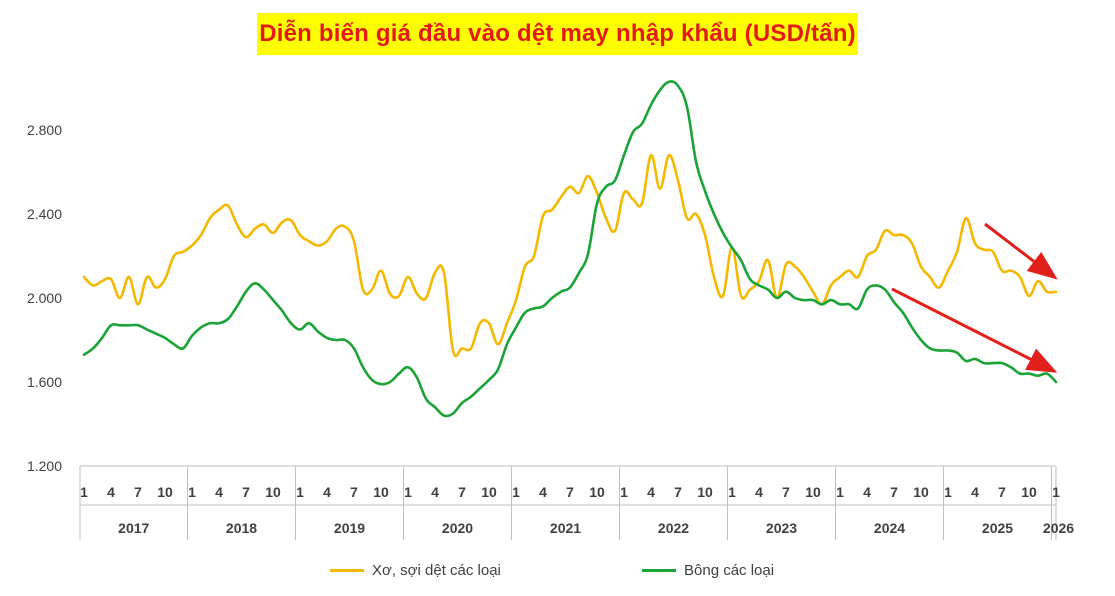 The height and width of the screenshot is (596, 1115). I want to click on y-tick-label: 2.000, so click(44, 298).